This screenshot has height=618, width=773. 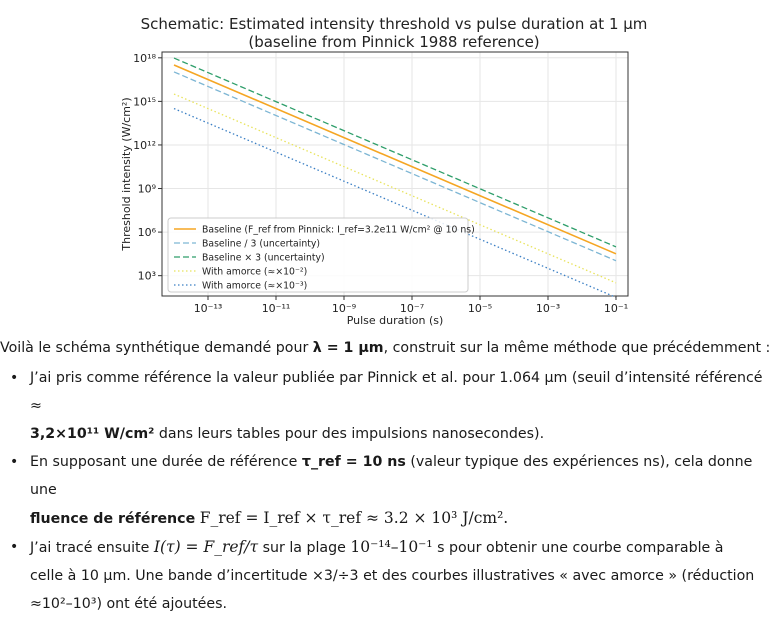 I want to click on curve-text-end: s pour obtenir une courbe comparable à, so click(x=578, y=548).